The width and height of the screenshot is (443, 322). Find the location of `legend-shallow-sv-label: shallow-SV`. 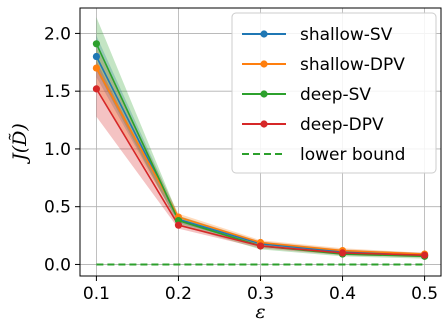

legend-shallow-sv-label: shallow-SV is located at coordinates (346, 35).